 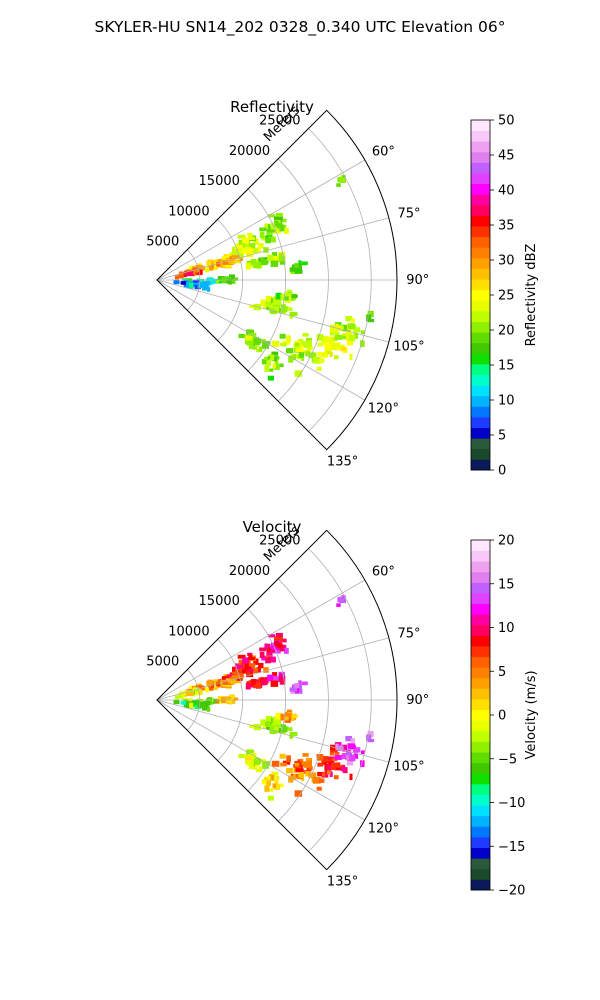 I want to click on velocity-cells, so click(x=274, y=698).